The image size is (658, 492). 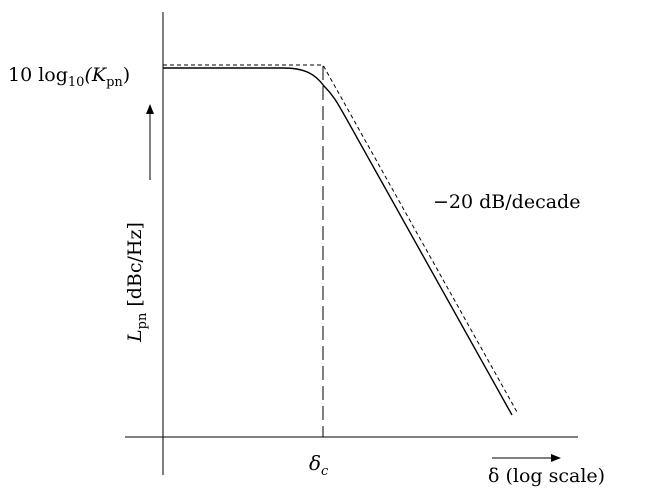 I want to click on y-axis-title: Lpn[dBc/Hz], so click(x=137, y=282).